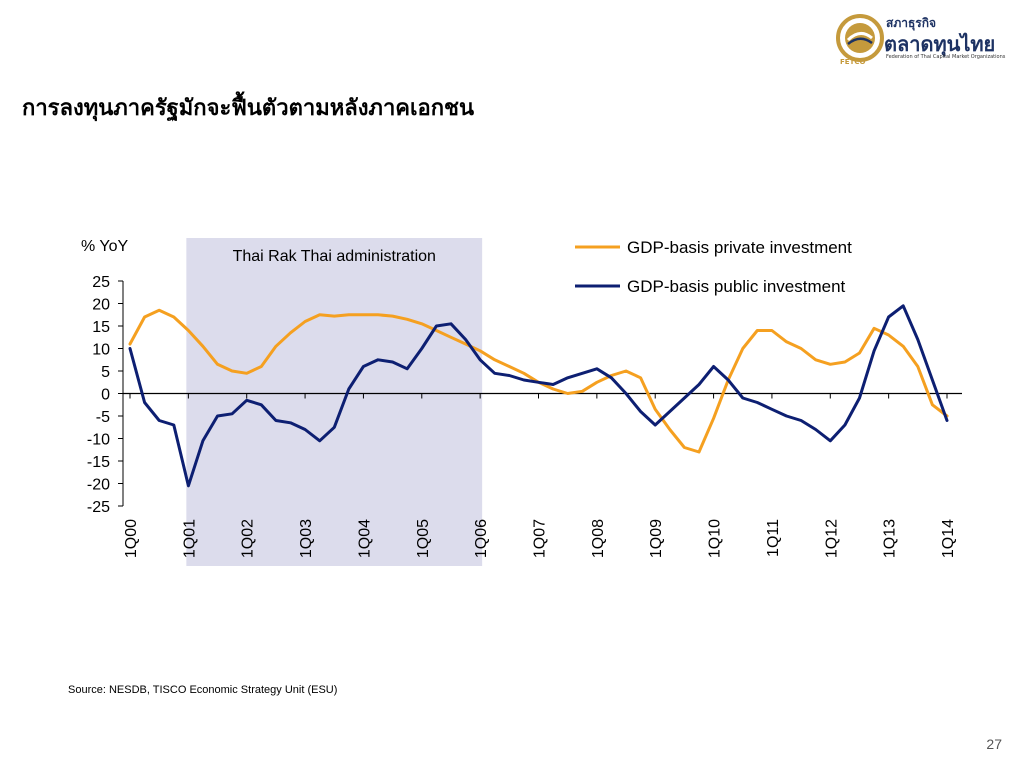  What do you see at coordinates (598, 538) in the screenshot?
I see `x-tick-label: 1Q08` at bounding box center [598, 538].